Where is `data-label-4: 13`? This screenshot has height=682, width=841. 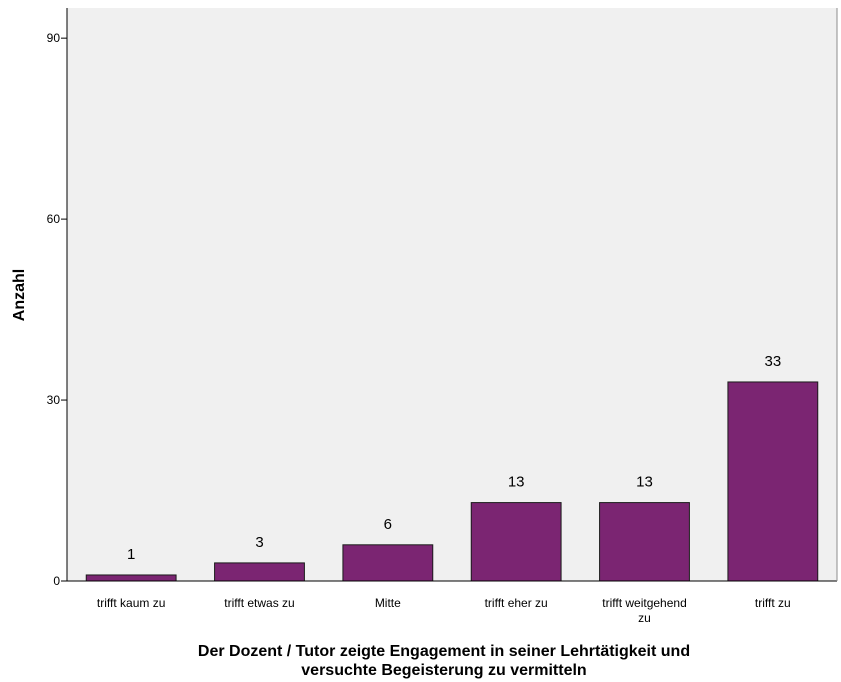 data-label-4: 13 is located at coordinates (516, 482).